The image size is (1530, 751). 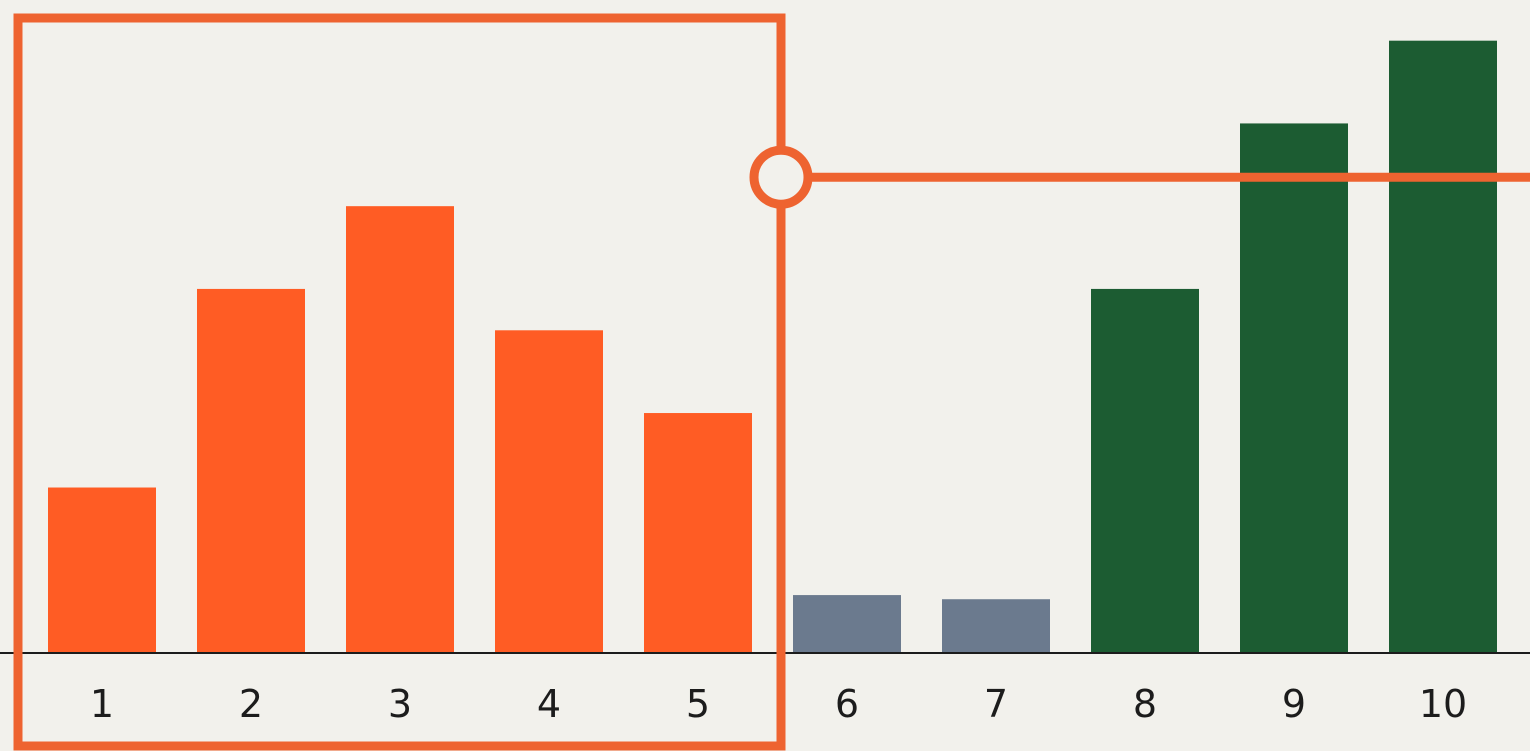 I want to click on x-tick-label-9: 9, so click(x=1294, y=704).